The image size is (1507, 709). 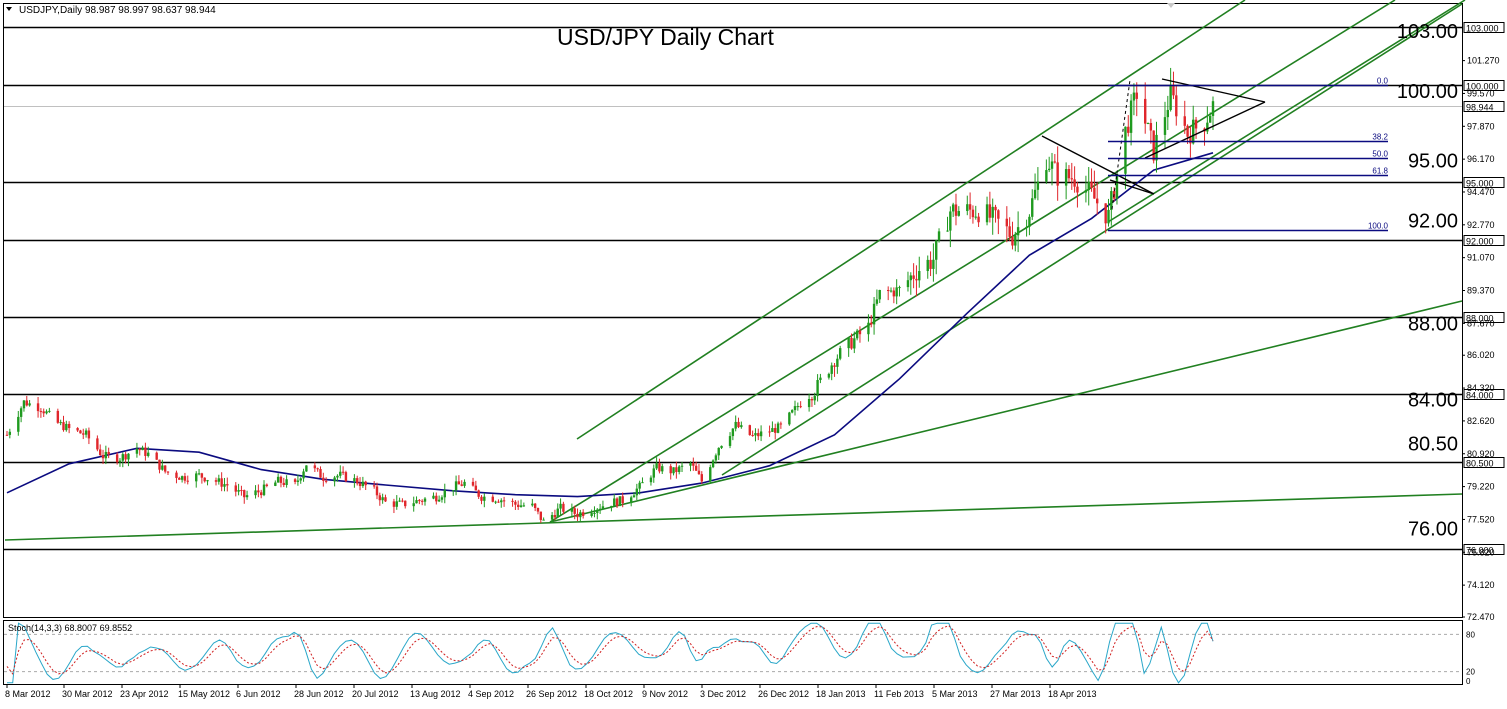 What do you see at coordinates (608, 694) in the screenshot?
I see `x-tick-label: 18 Oct 2012` at bounding box center [608, 694].